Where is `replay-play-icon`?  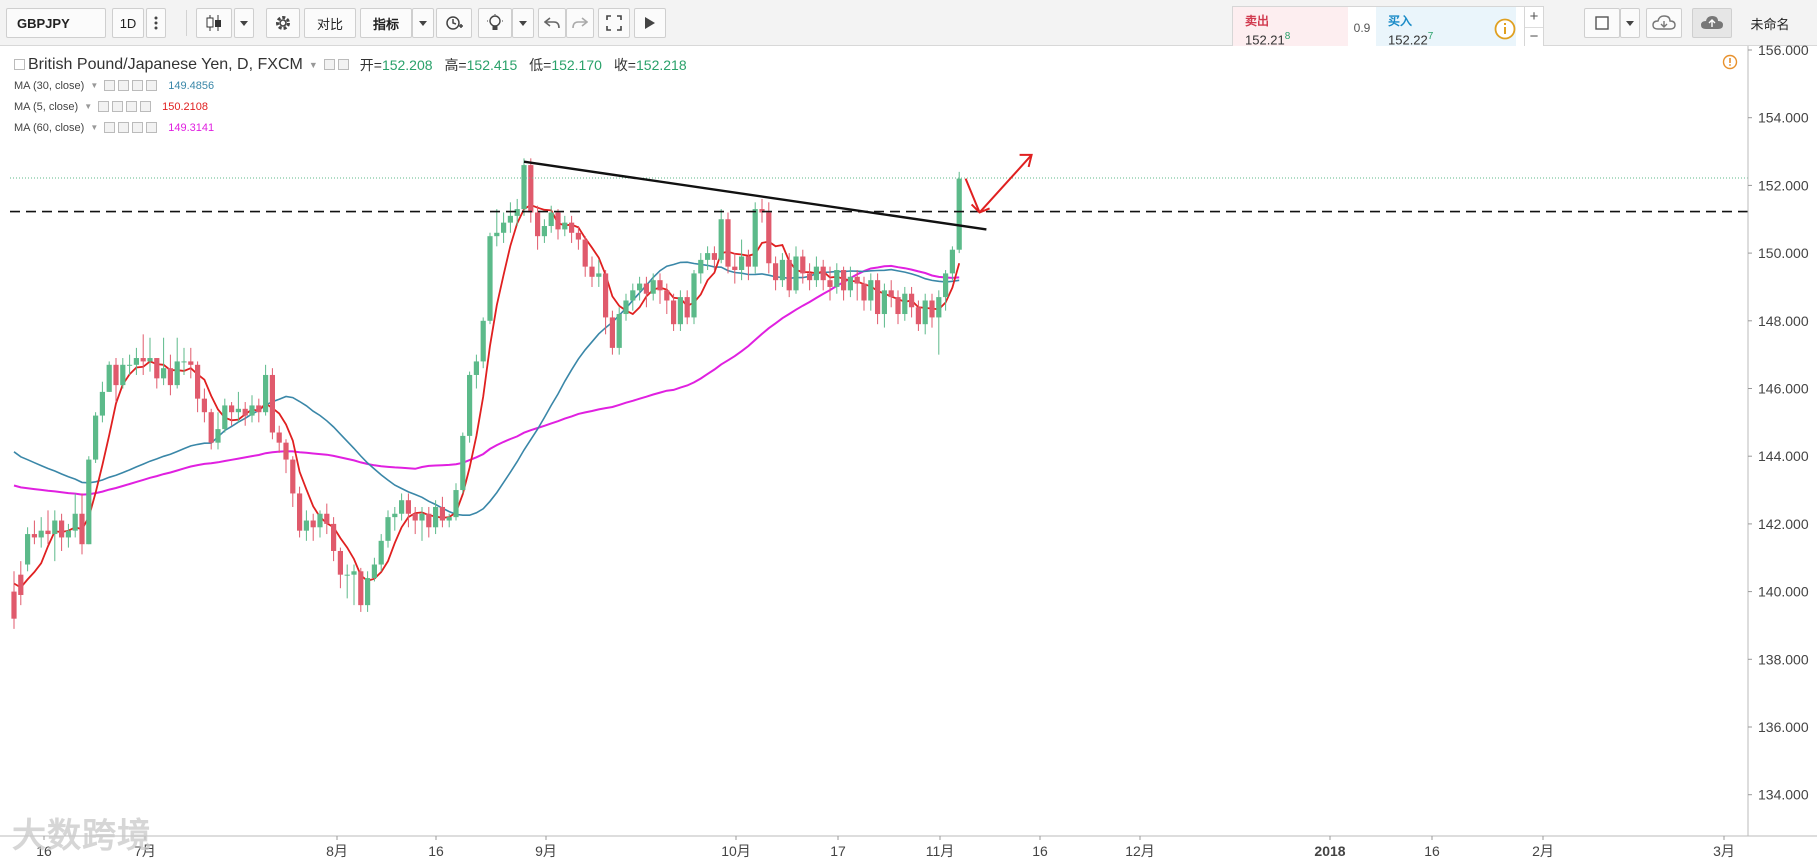 replay-play-icon is located at coordinates (650, 23).